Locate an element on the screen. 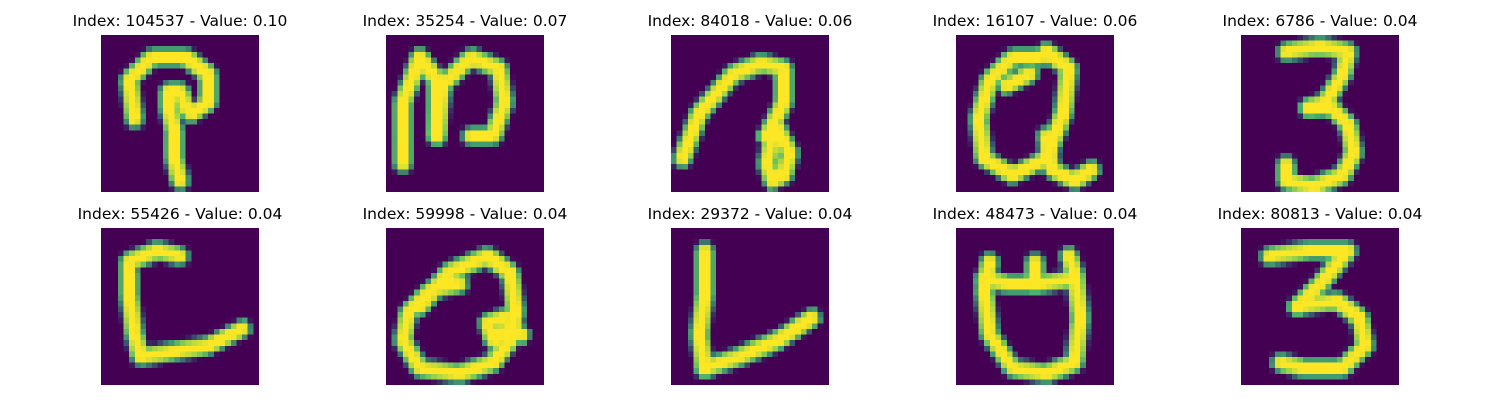 Image resolution: width=1500 pixels, height=400 pixels. digit-panel: Index: 29372 - Value: 0.04 is located at coordinates (750, 289).